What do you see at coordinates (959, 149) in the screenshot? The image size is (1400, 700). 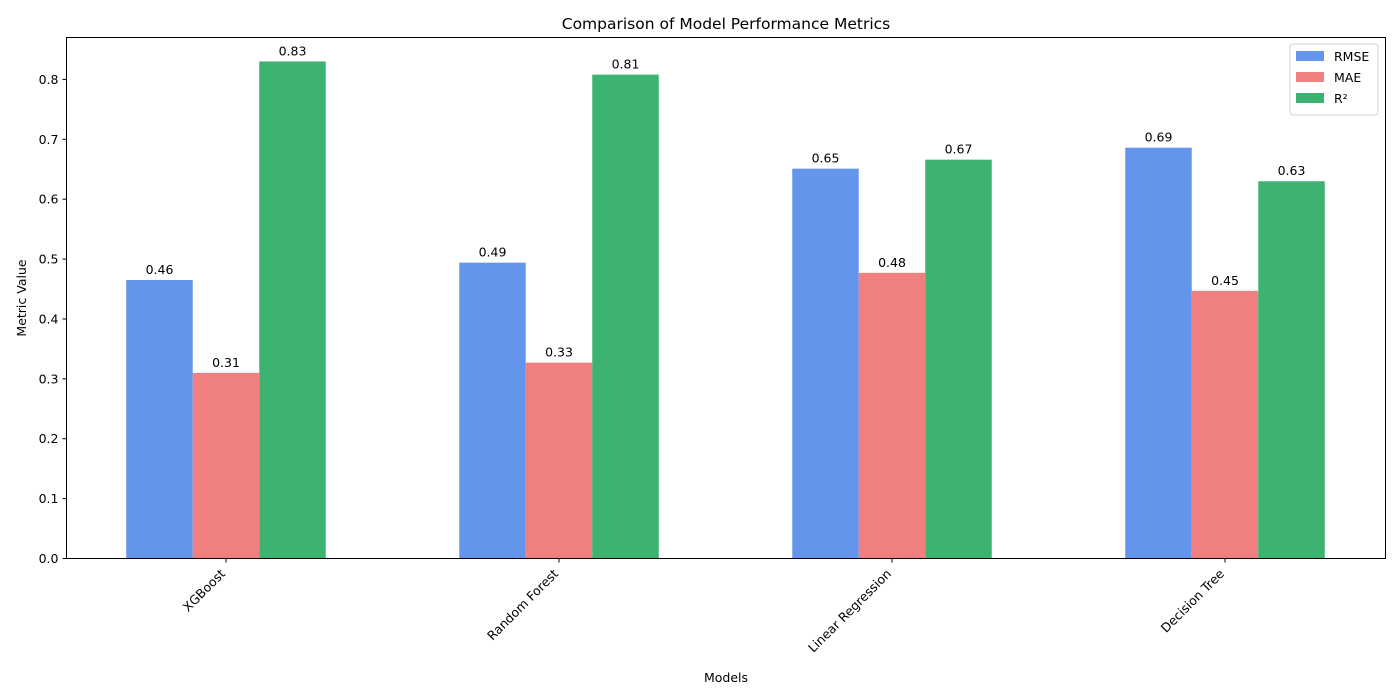 I see `data-label: 0.67` at bounding box center [959, 149].